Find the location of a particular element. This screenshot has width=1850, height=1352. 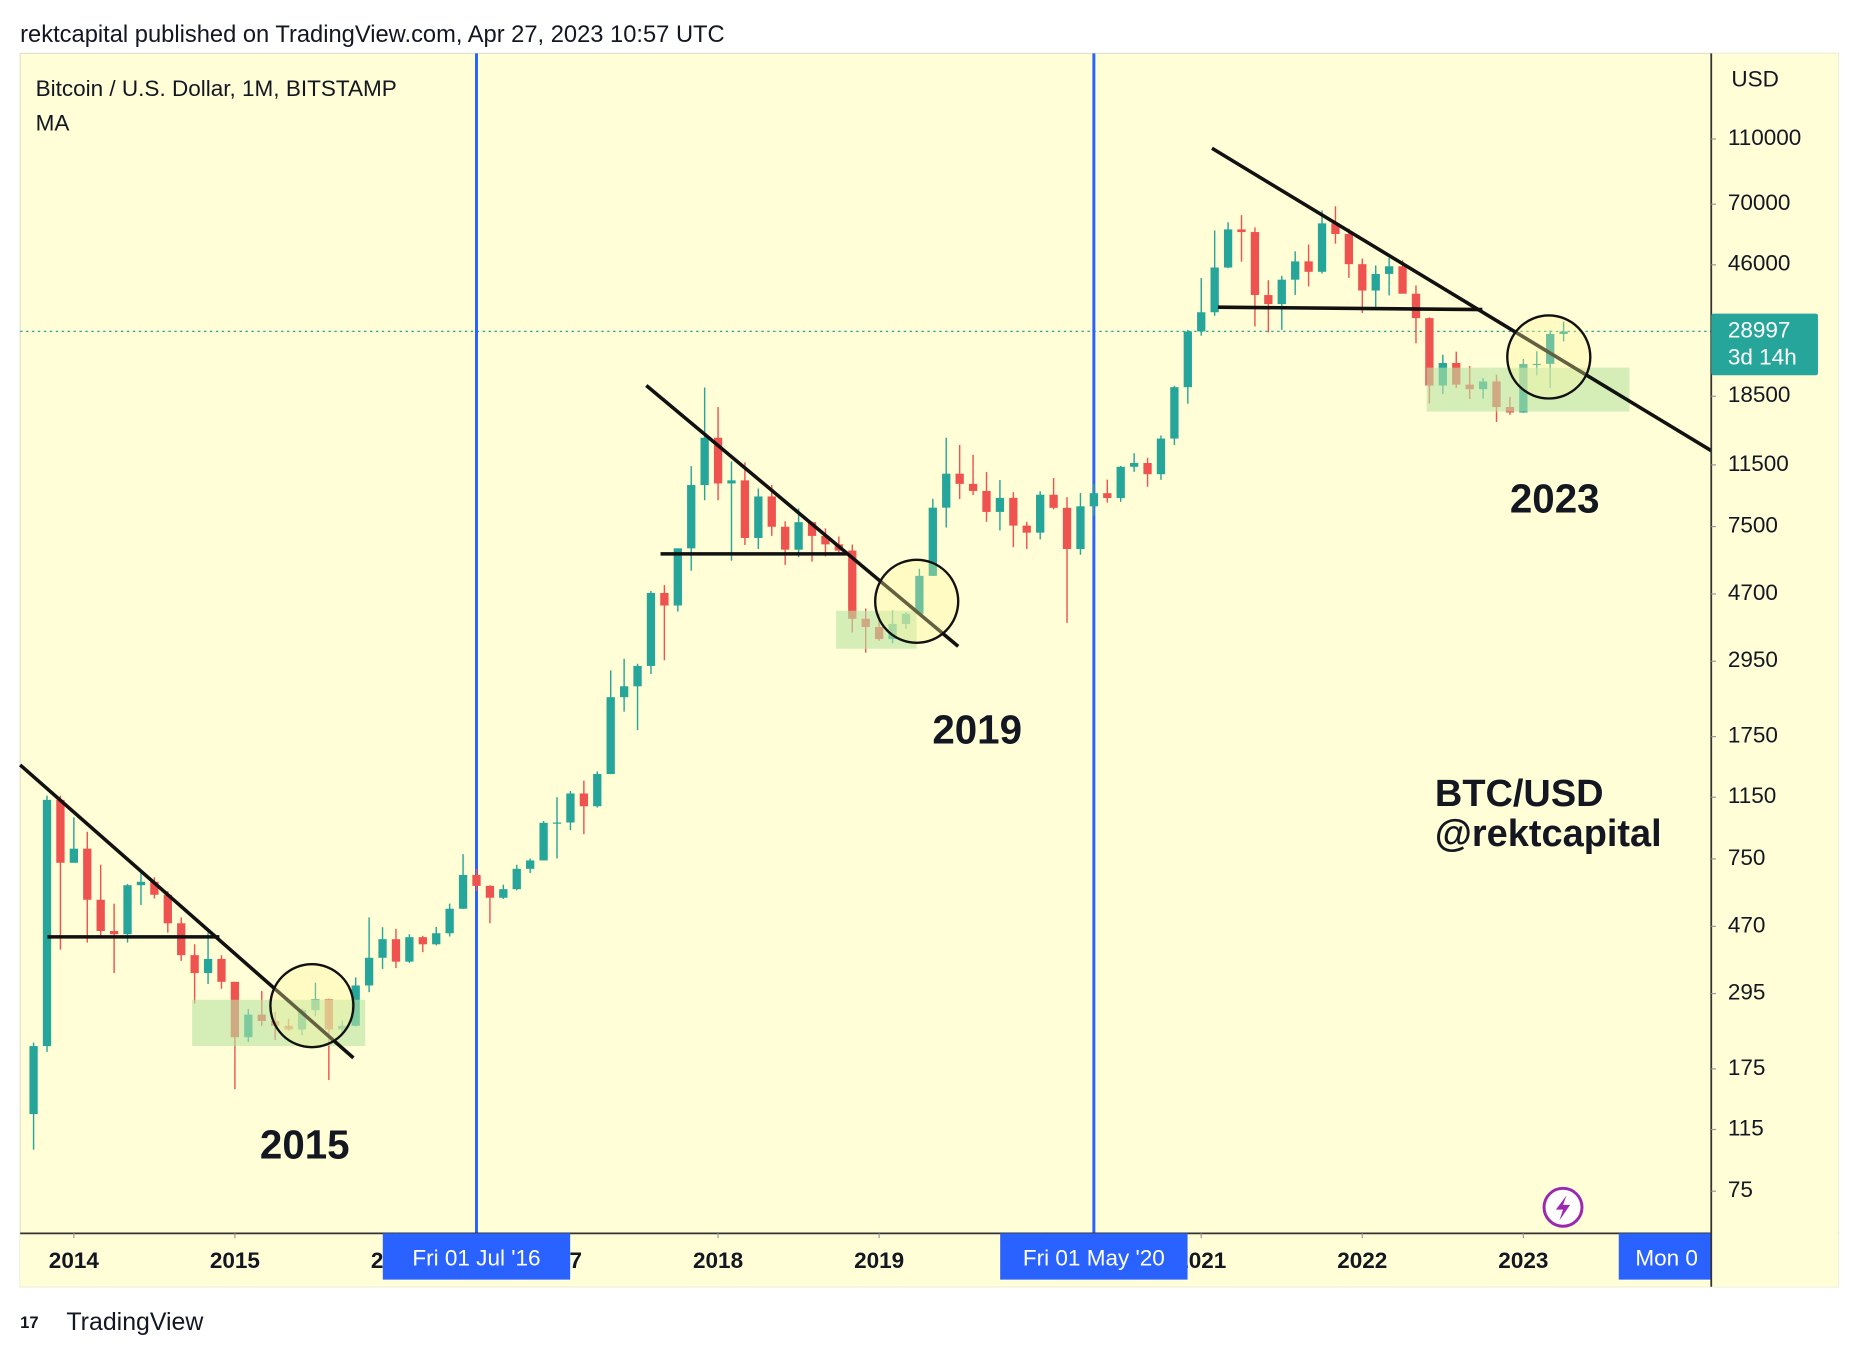

y-tick-label: 11500 is located at coordinates (1758, 463).